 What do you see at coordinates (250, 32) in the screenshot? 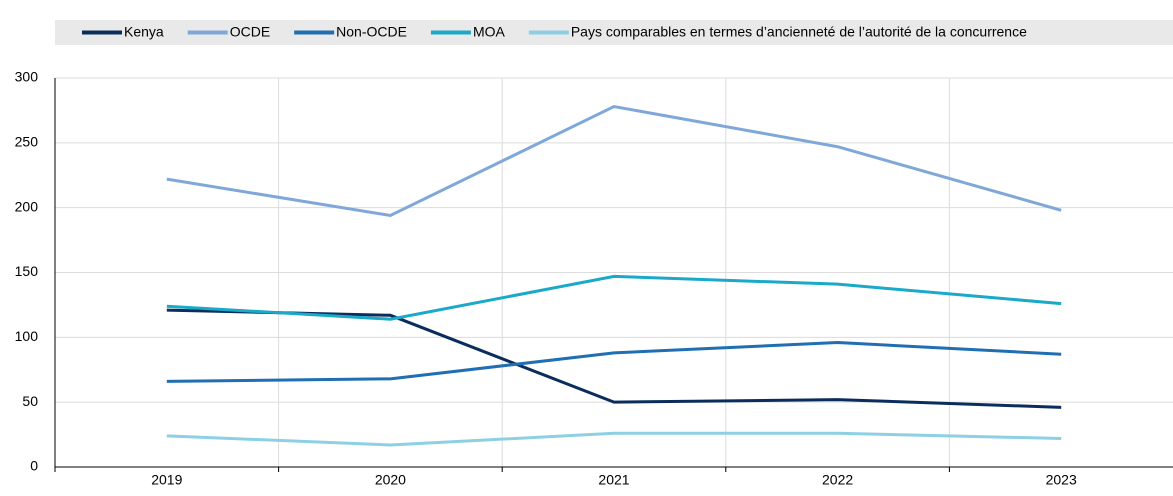
I see `legend-label: OCDE` at bounding box center [250, 32].